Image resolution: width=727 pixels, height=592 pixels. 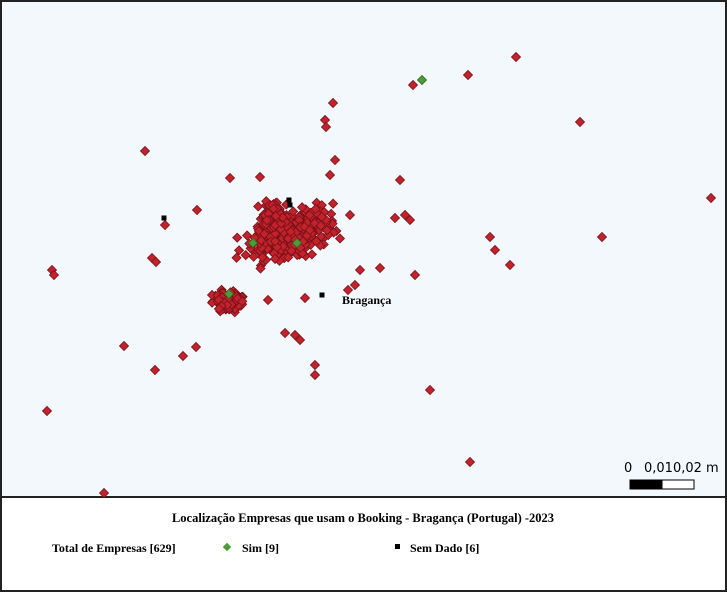 I want to click on place-label: Bragança, so click(x=366, y=300).